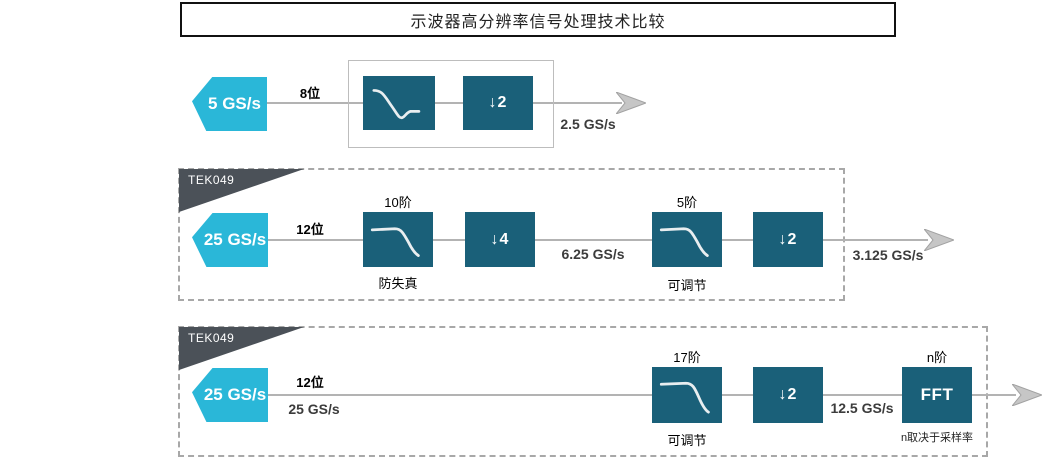 The width and height of the screenshot is (1054, 462). Describe the element at coordinates (234, 103) in the screenshot. I see `sample-rate-label: 5 GS/s` at that location.